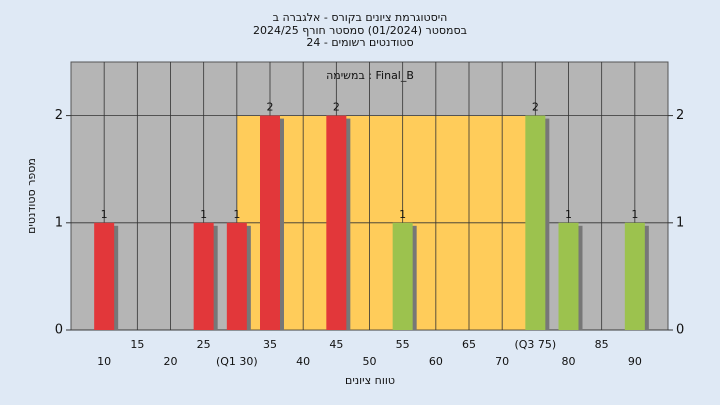 This screenshot has width=720, height=405. I want to click on y2-tick-label: 1, so click(680, 222).